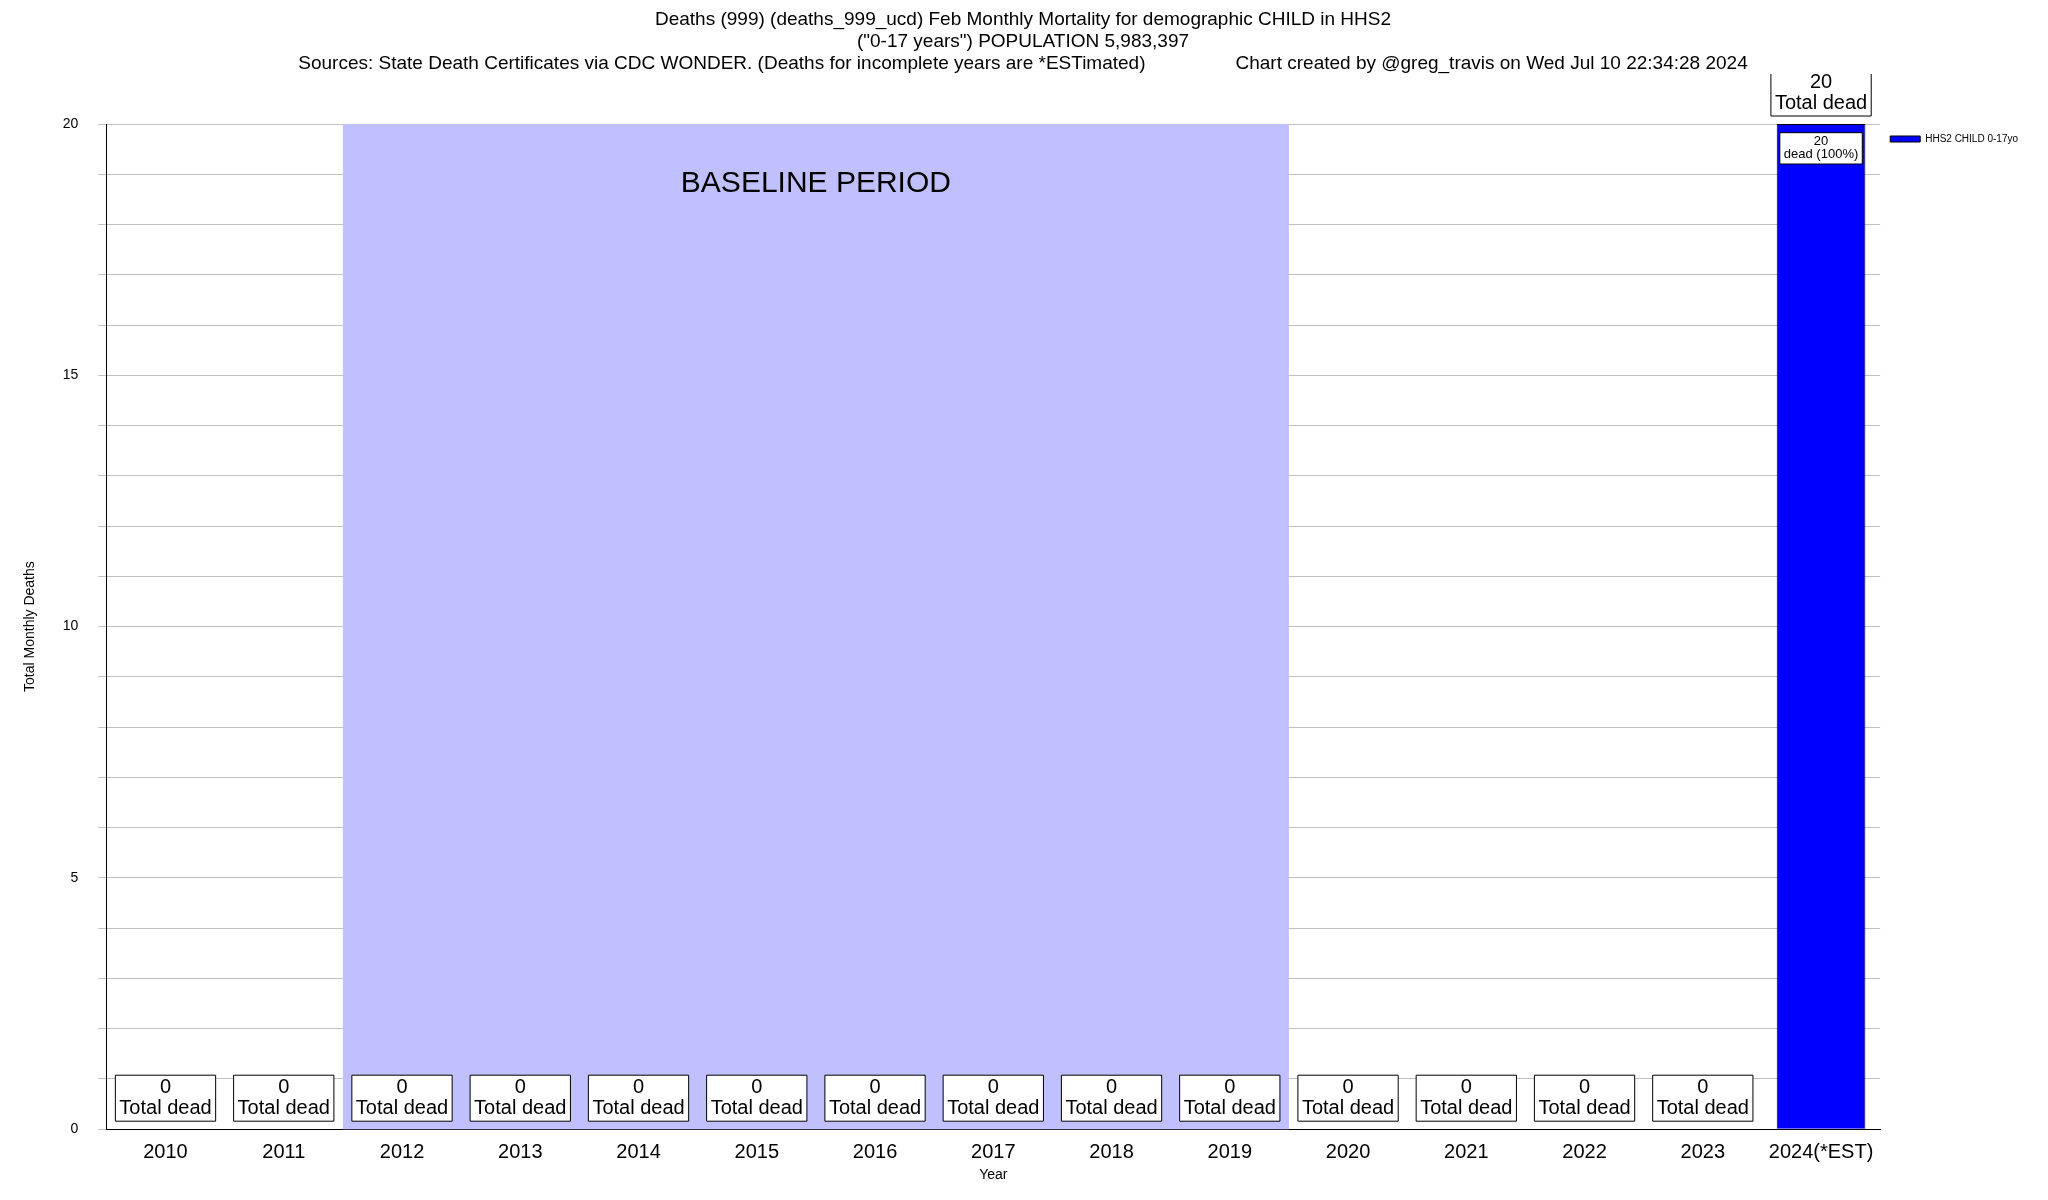  Describe the element at coordinates (722, 63) in the screenshot. I see `chart-subtitle: Sources: State Death Certificates via CDC WONDER. (Deaths for incomplete years are *ESTimated)` at that location.